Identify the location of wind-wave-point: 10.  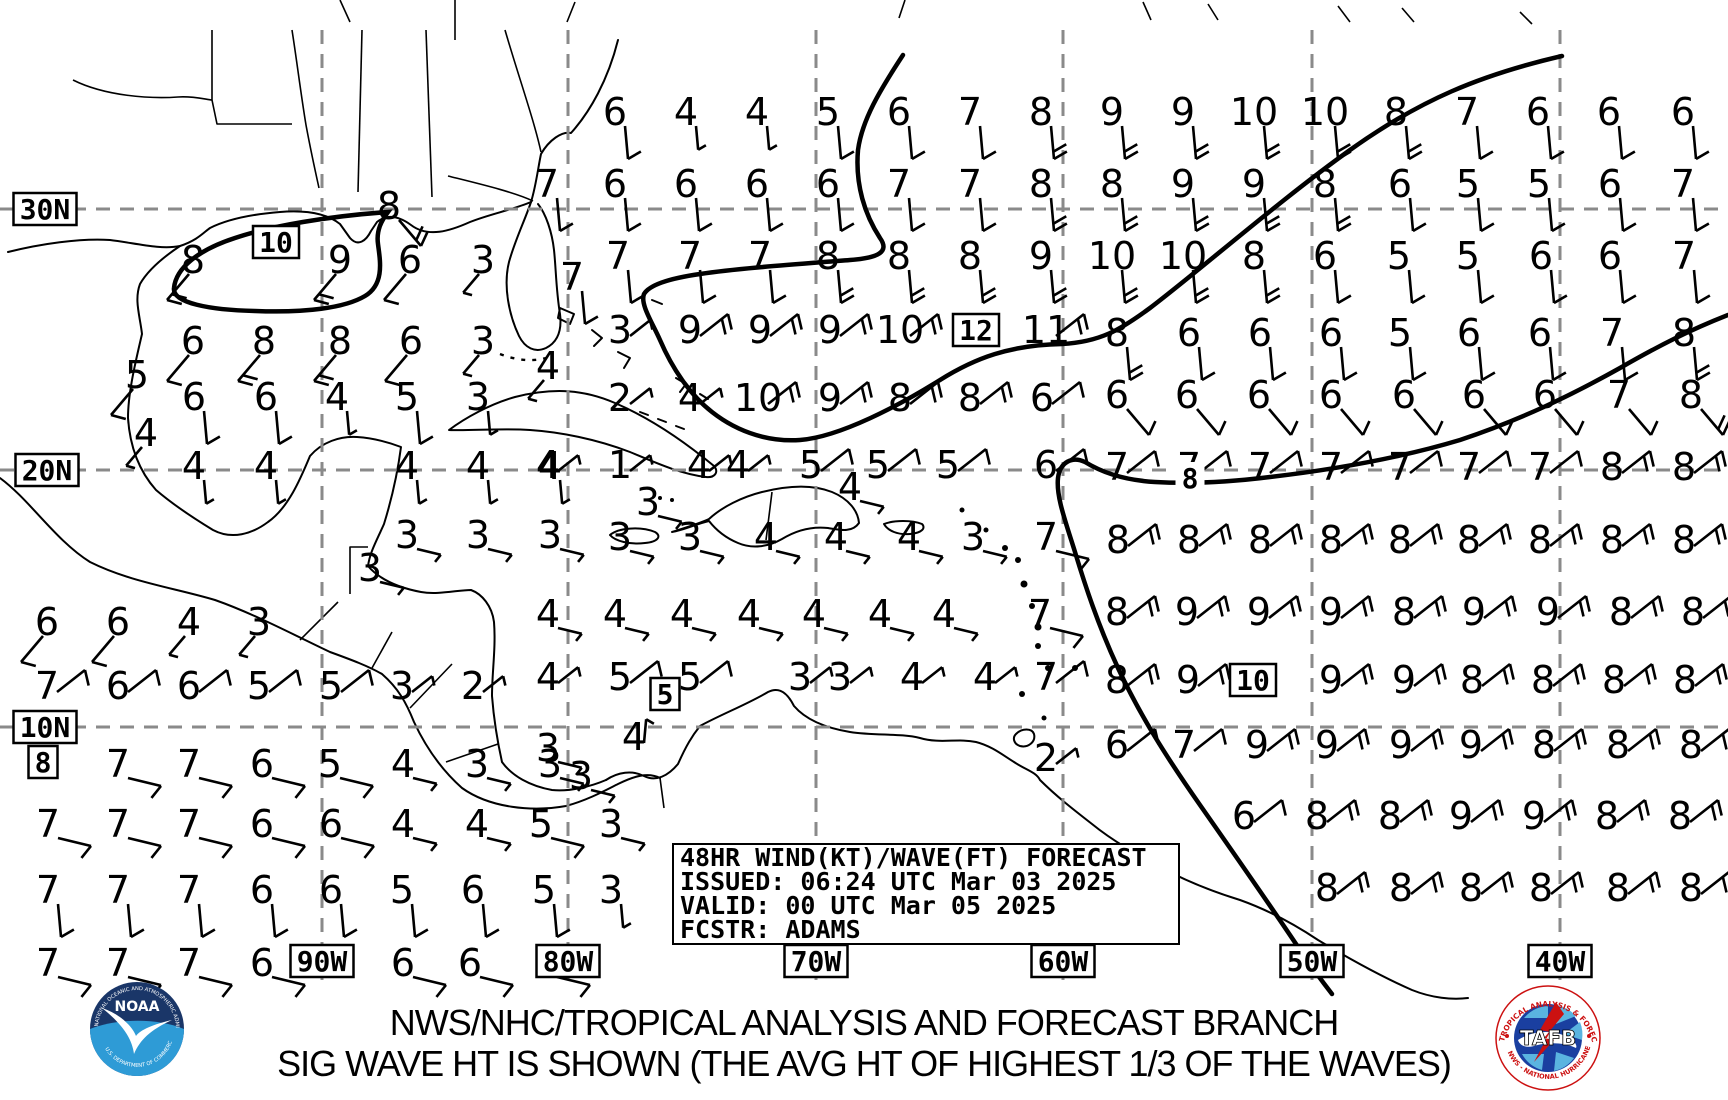
(1326, 125).